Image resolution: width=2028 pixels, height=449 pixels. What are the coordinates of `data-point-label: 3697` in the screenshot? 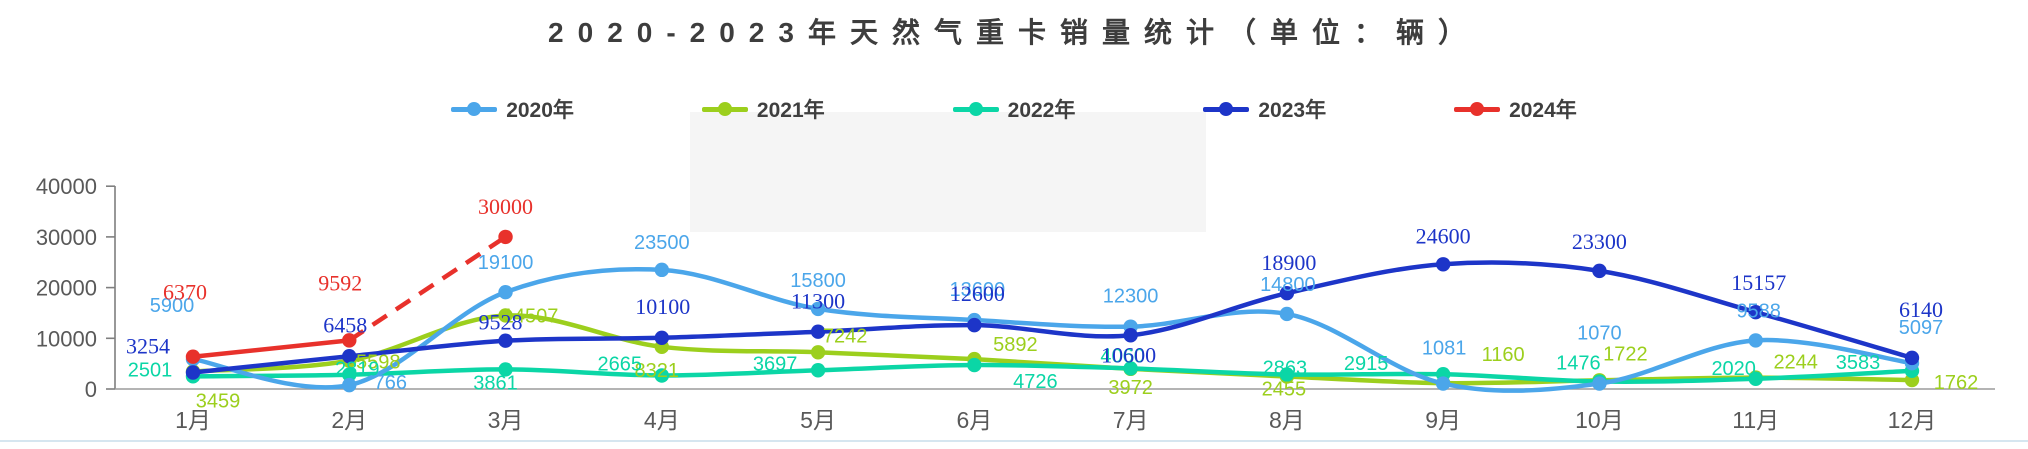 It's located at (775, 364).